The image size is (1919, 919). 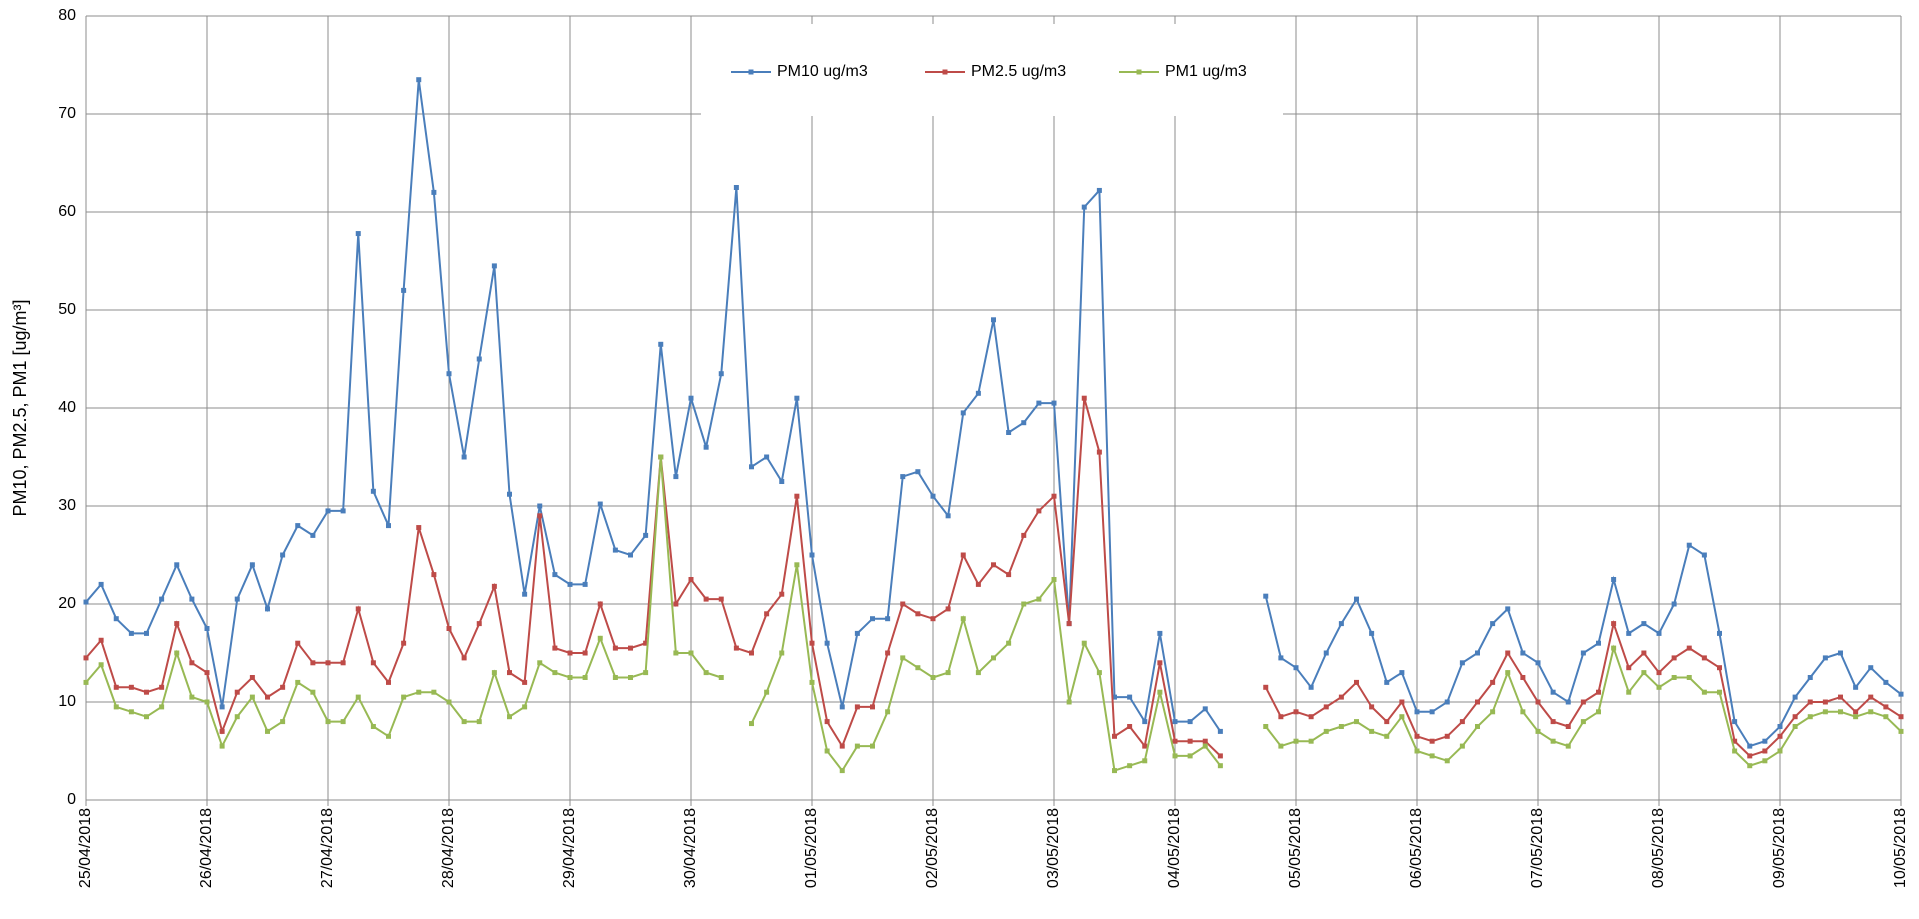 What do you see at coordinates (945, 72) in the screenshot?
I see `legend-marker` at bounding box center [945, 72].